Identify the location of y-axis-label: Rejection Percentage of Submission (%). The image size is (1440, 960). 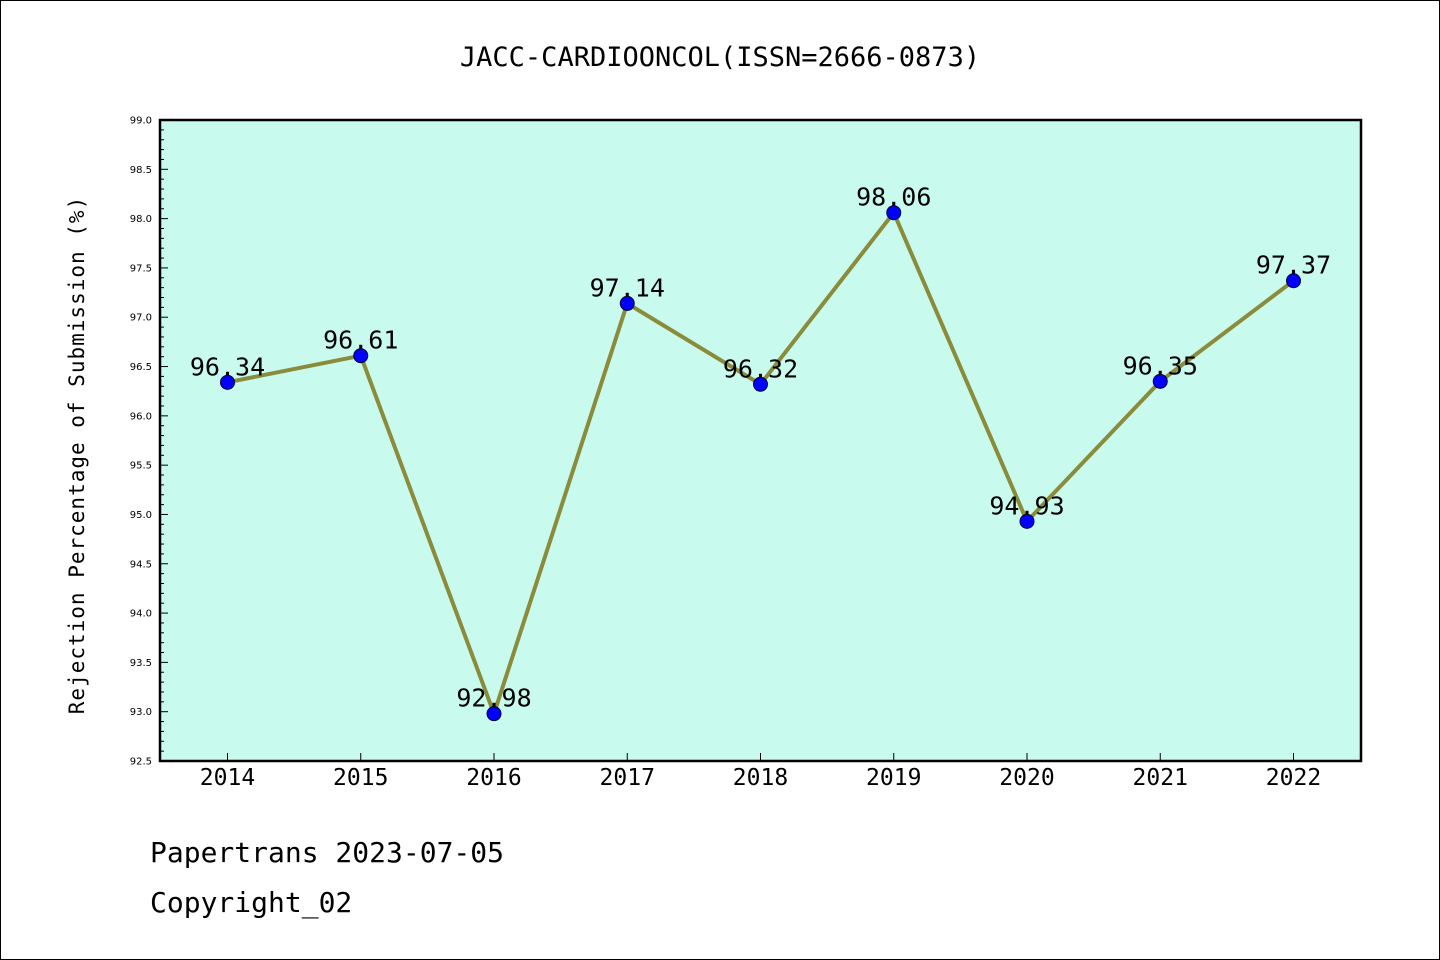
(77, 455).